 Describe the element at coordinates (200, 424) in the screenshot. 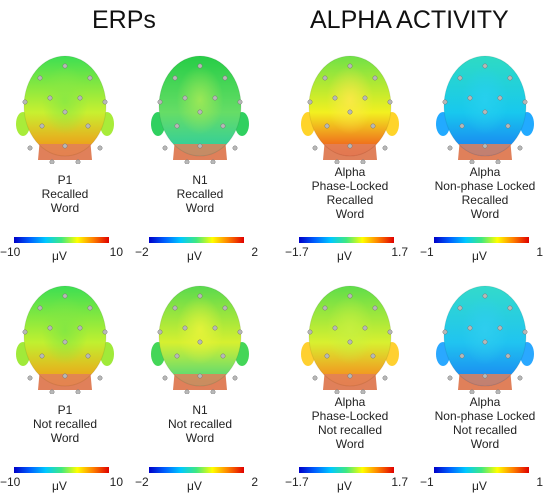

I see `panel-caption: N1 Not recalled Word` at that location.